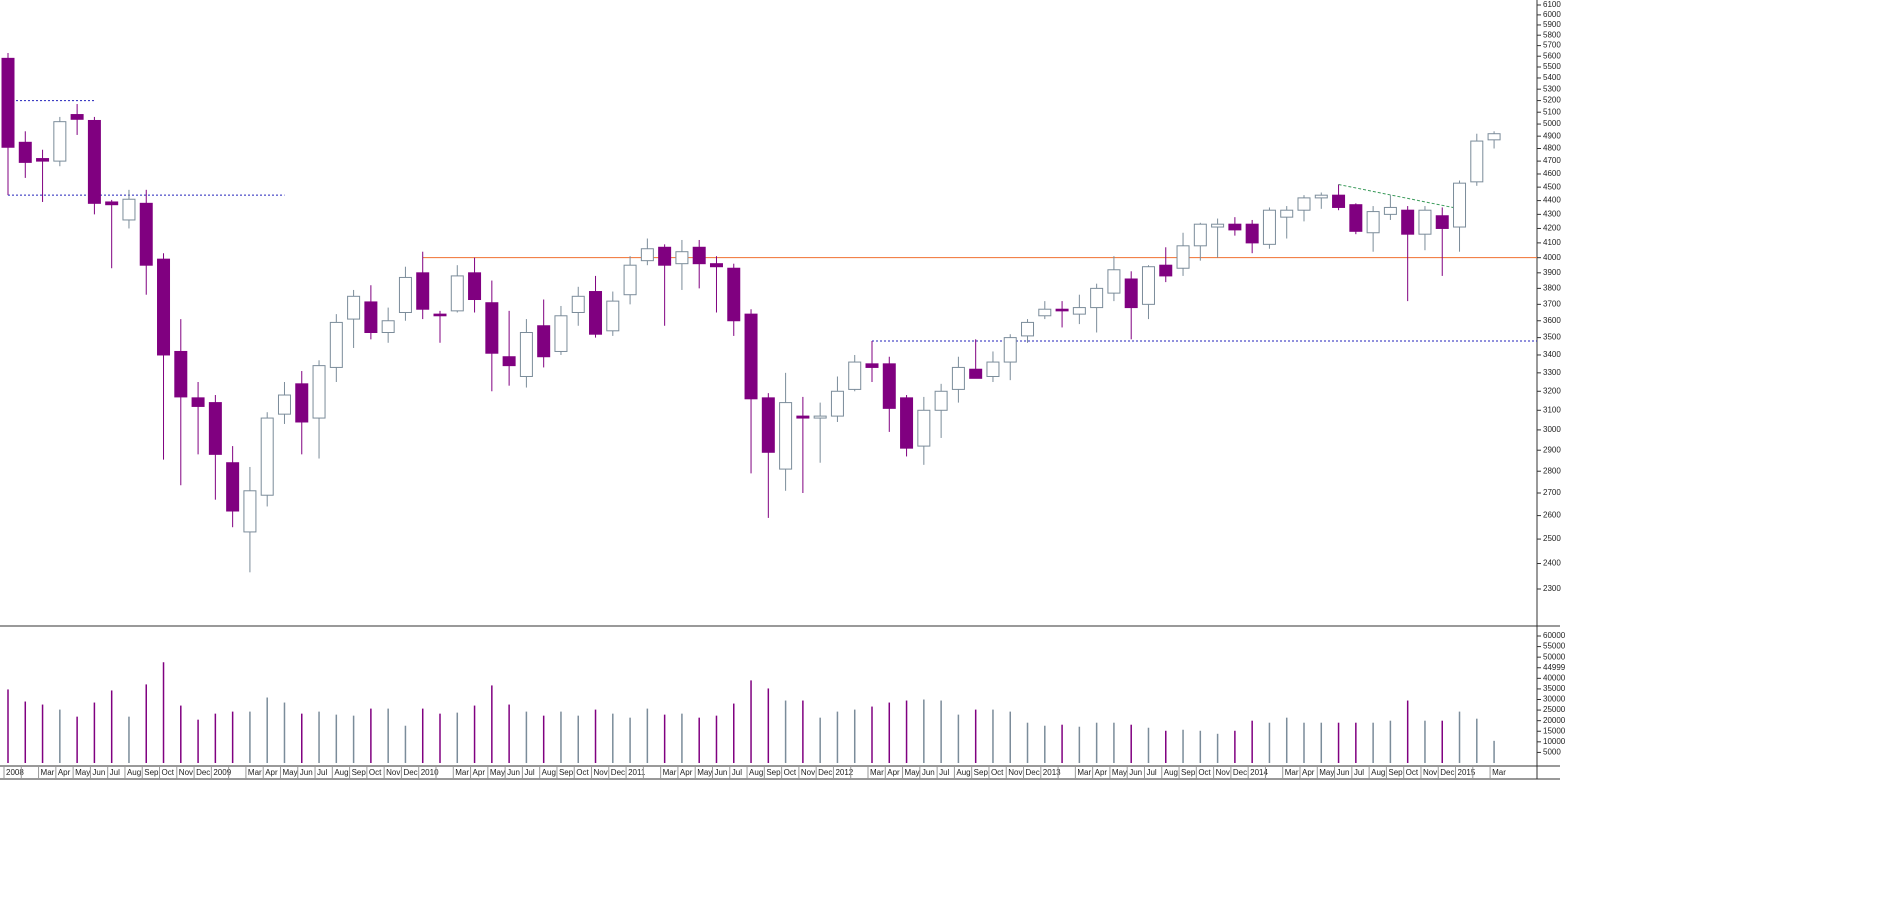  Describe the element at coordinates (430, 772) in the screenshot. I see `x-tick-label: 2010` at that location.